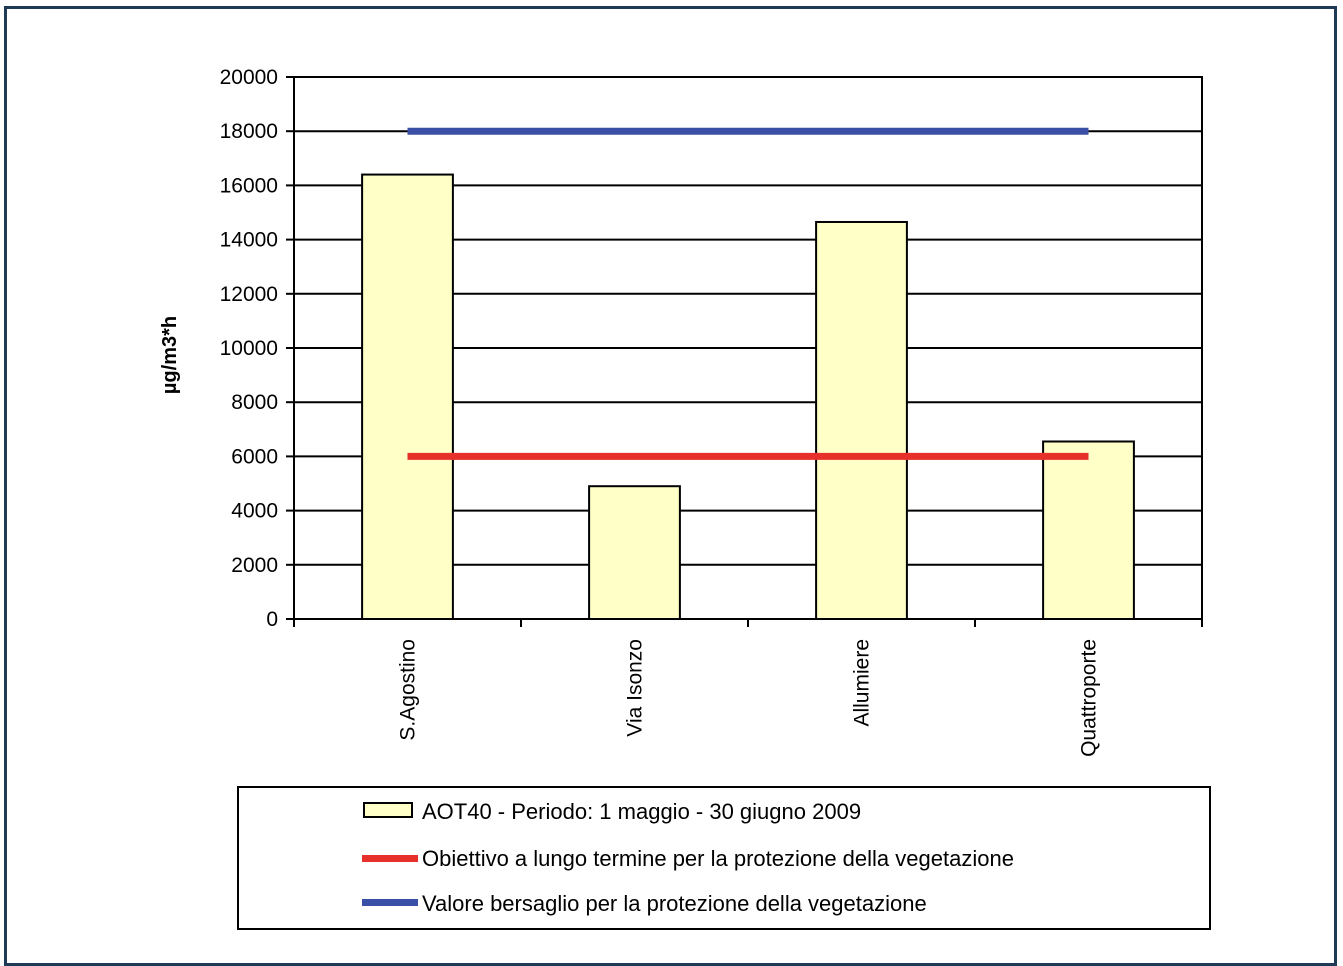 This screenshot has height=966, width=1343. What do you see at coordinates (249, 185) in the screenshot?
I see `y-tick-label: 16000` at bounding box center [249, 185].